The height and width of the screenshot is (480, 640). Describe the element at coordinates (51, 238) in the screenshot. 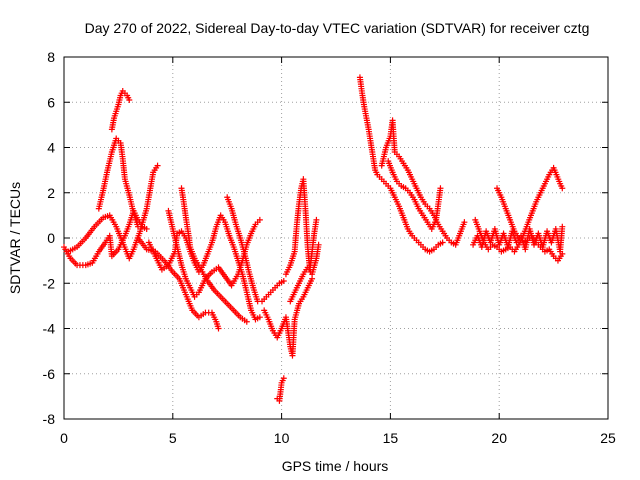

I see `y-tick-label: 0` at that location.